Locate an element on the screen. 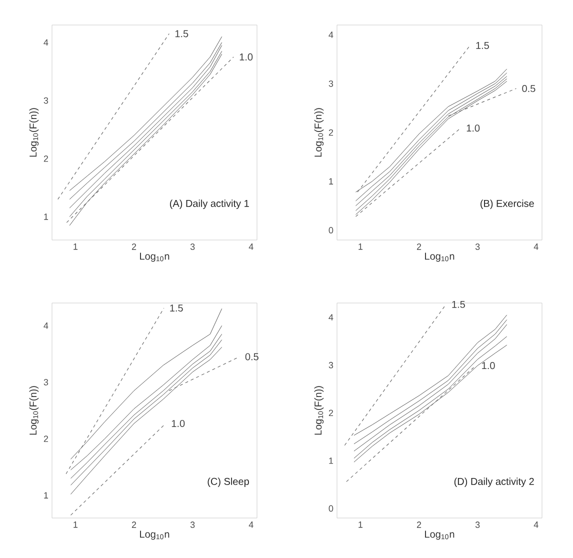 The image size is (573, 558). text: (B) Exercise is located at coordinates (507, 204).